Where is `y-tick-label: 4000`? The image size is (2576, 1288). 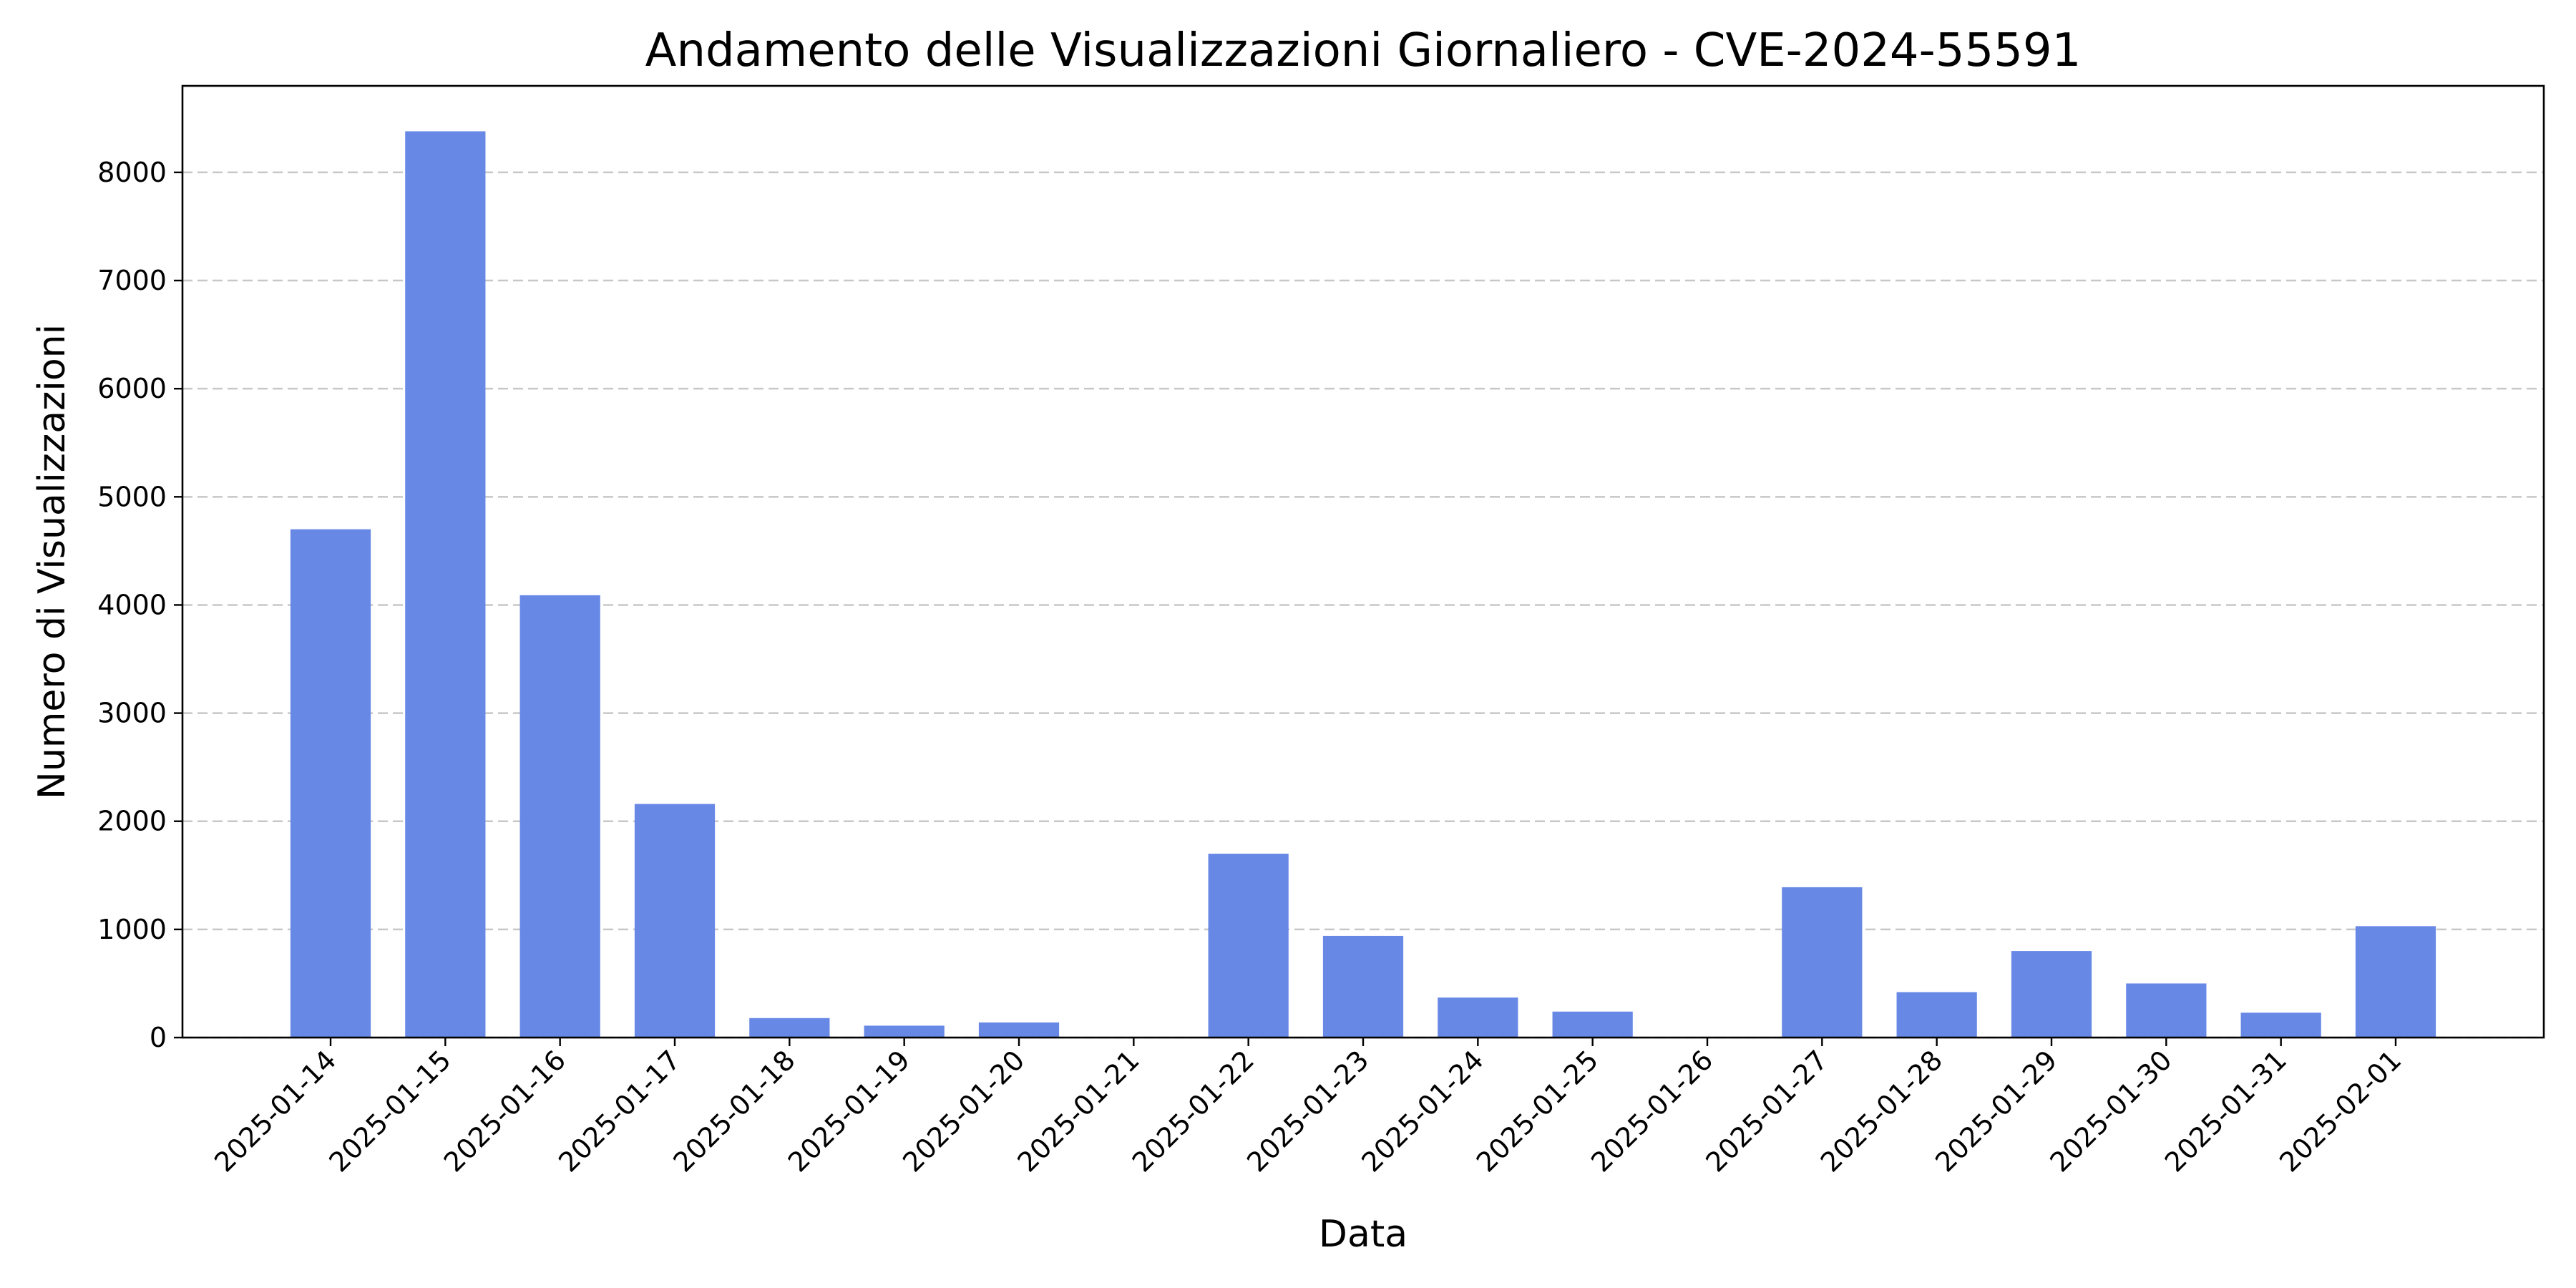 y-tick-label: 4000 is located at coordinates (132, 604).